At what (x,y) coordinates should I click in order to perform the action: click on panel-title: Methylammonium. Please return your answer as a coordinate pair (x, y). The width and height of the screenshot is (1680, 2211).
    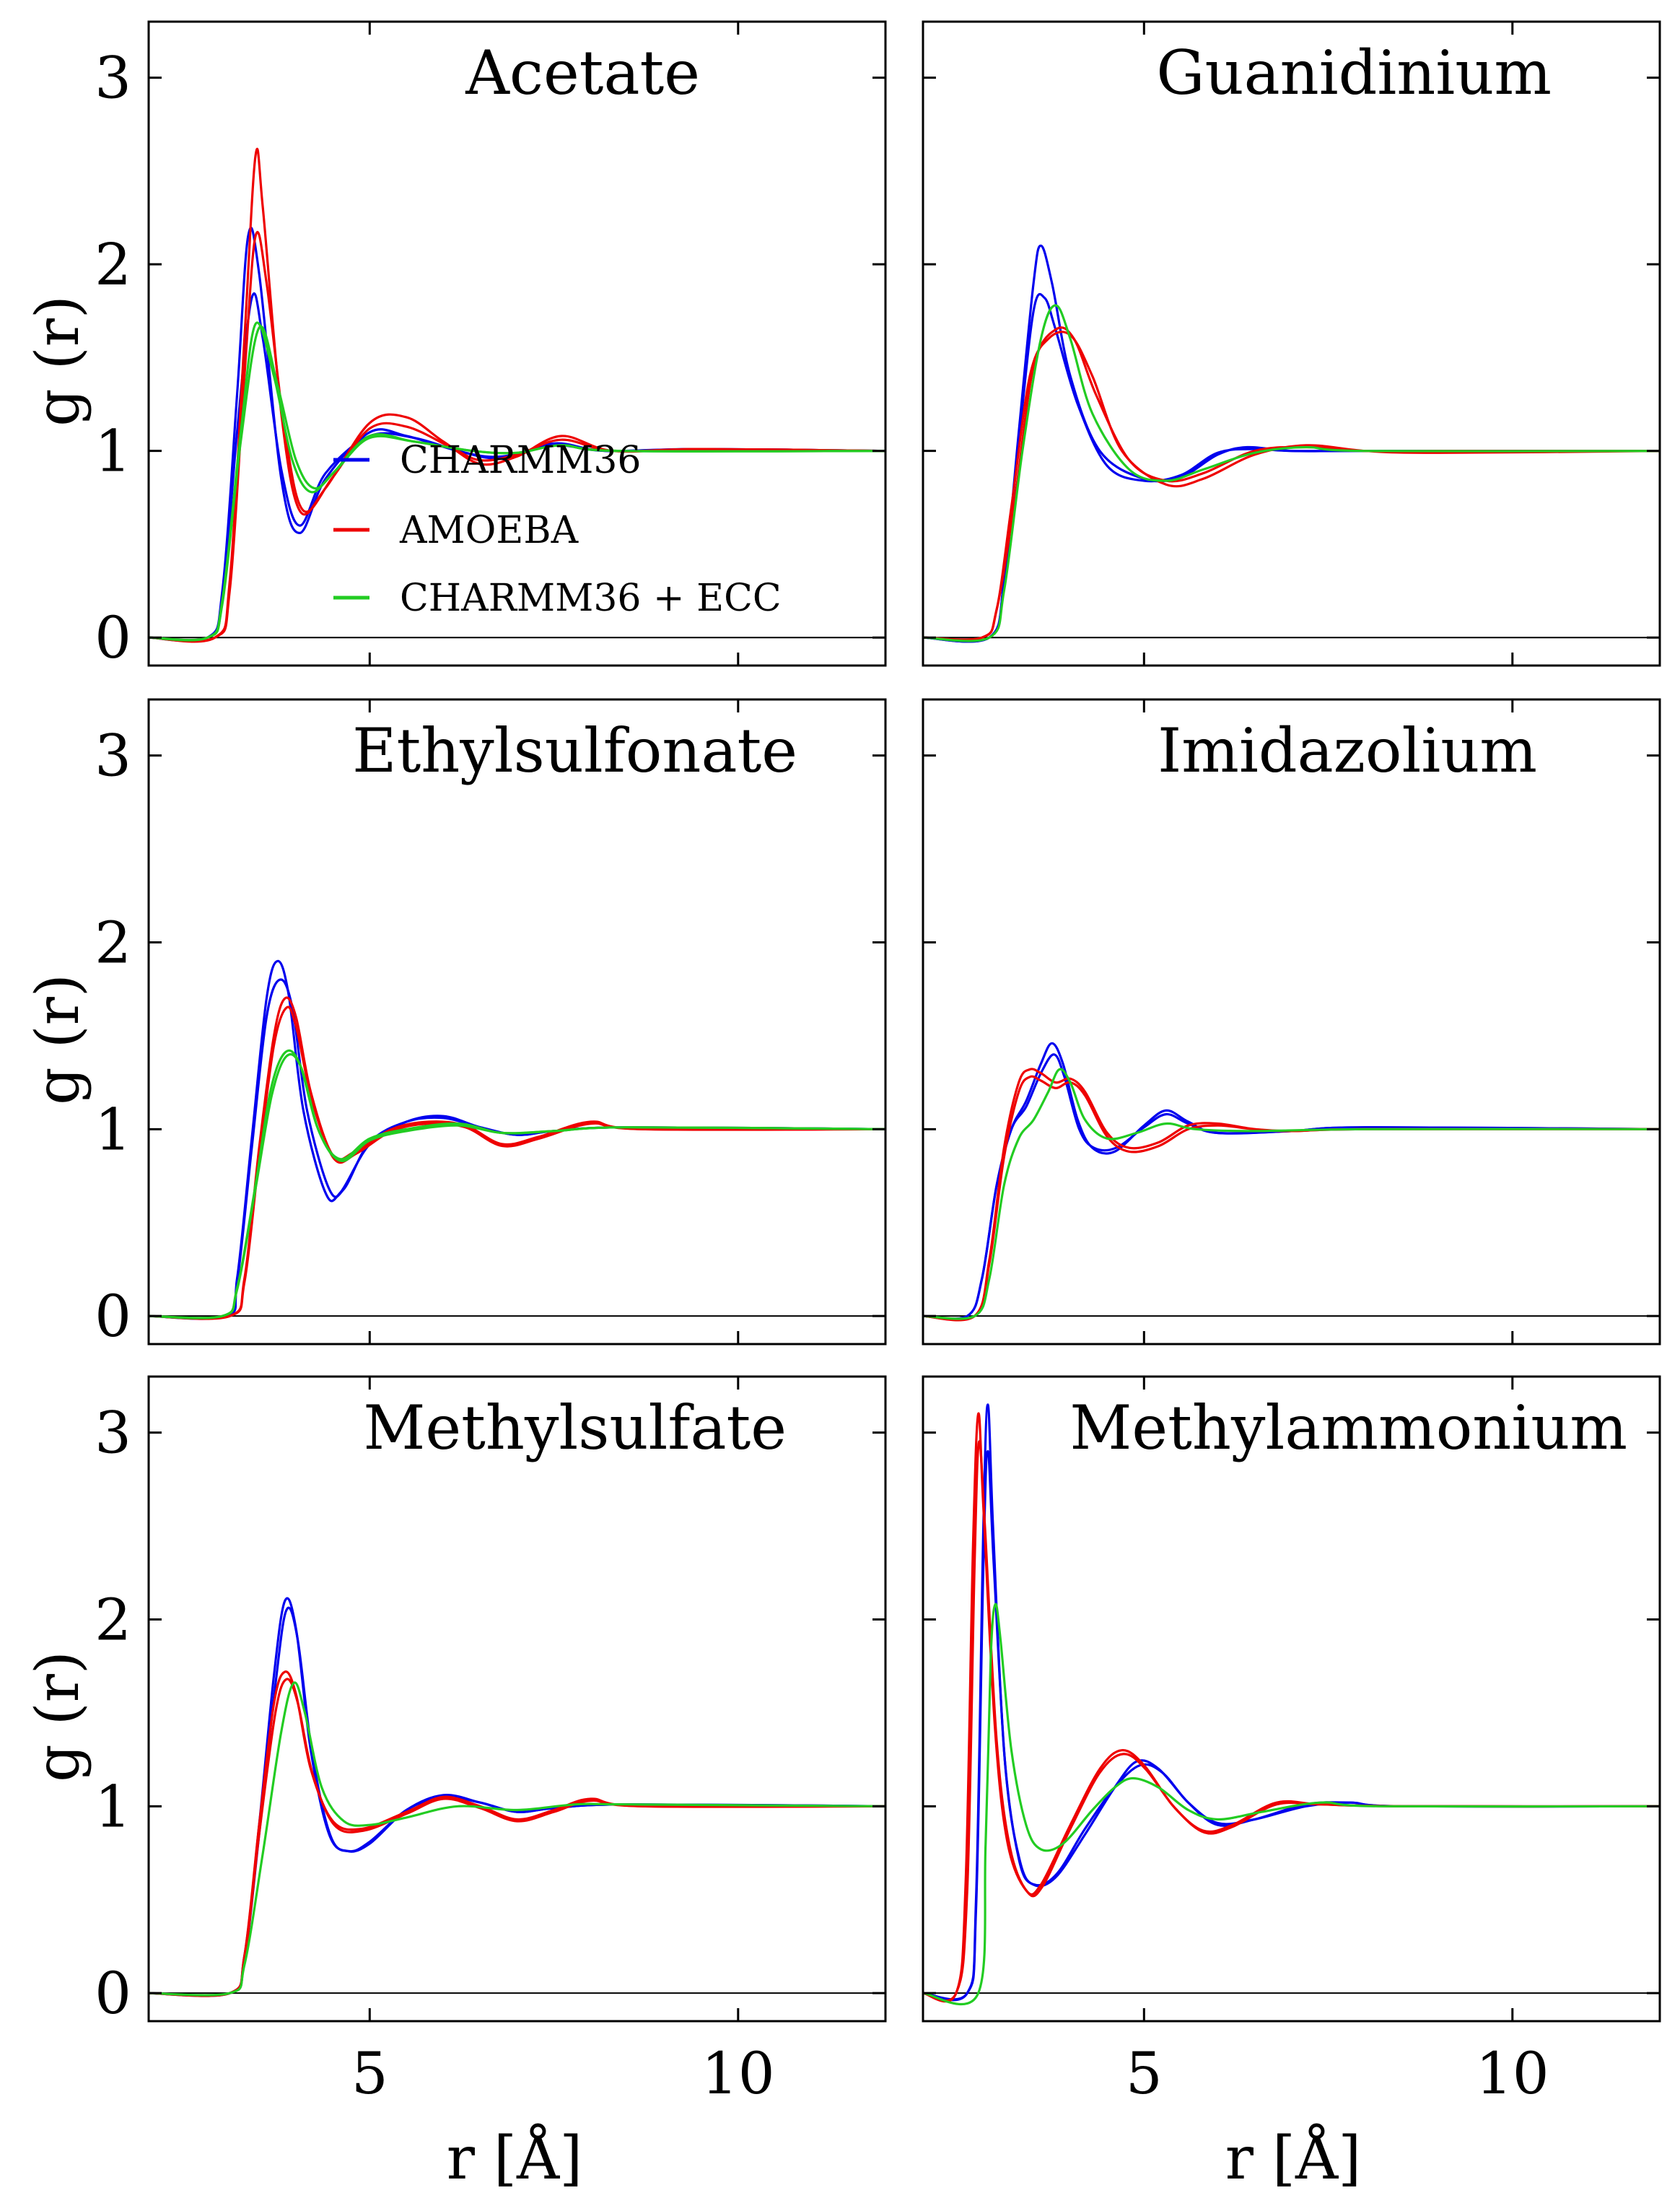
    Looking at the image, I should click on (1348, 1427).